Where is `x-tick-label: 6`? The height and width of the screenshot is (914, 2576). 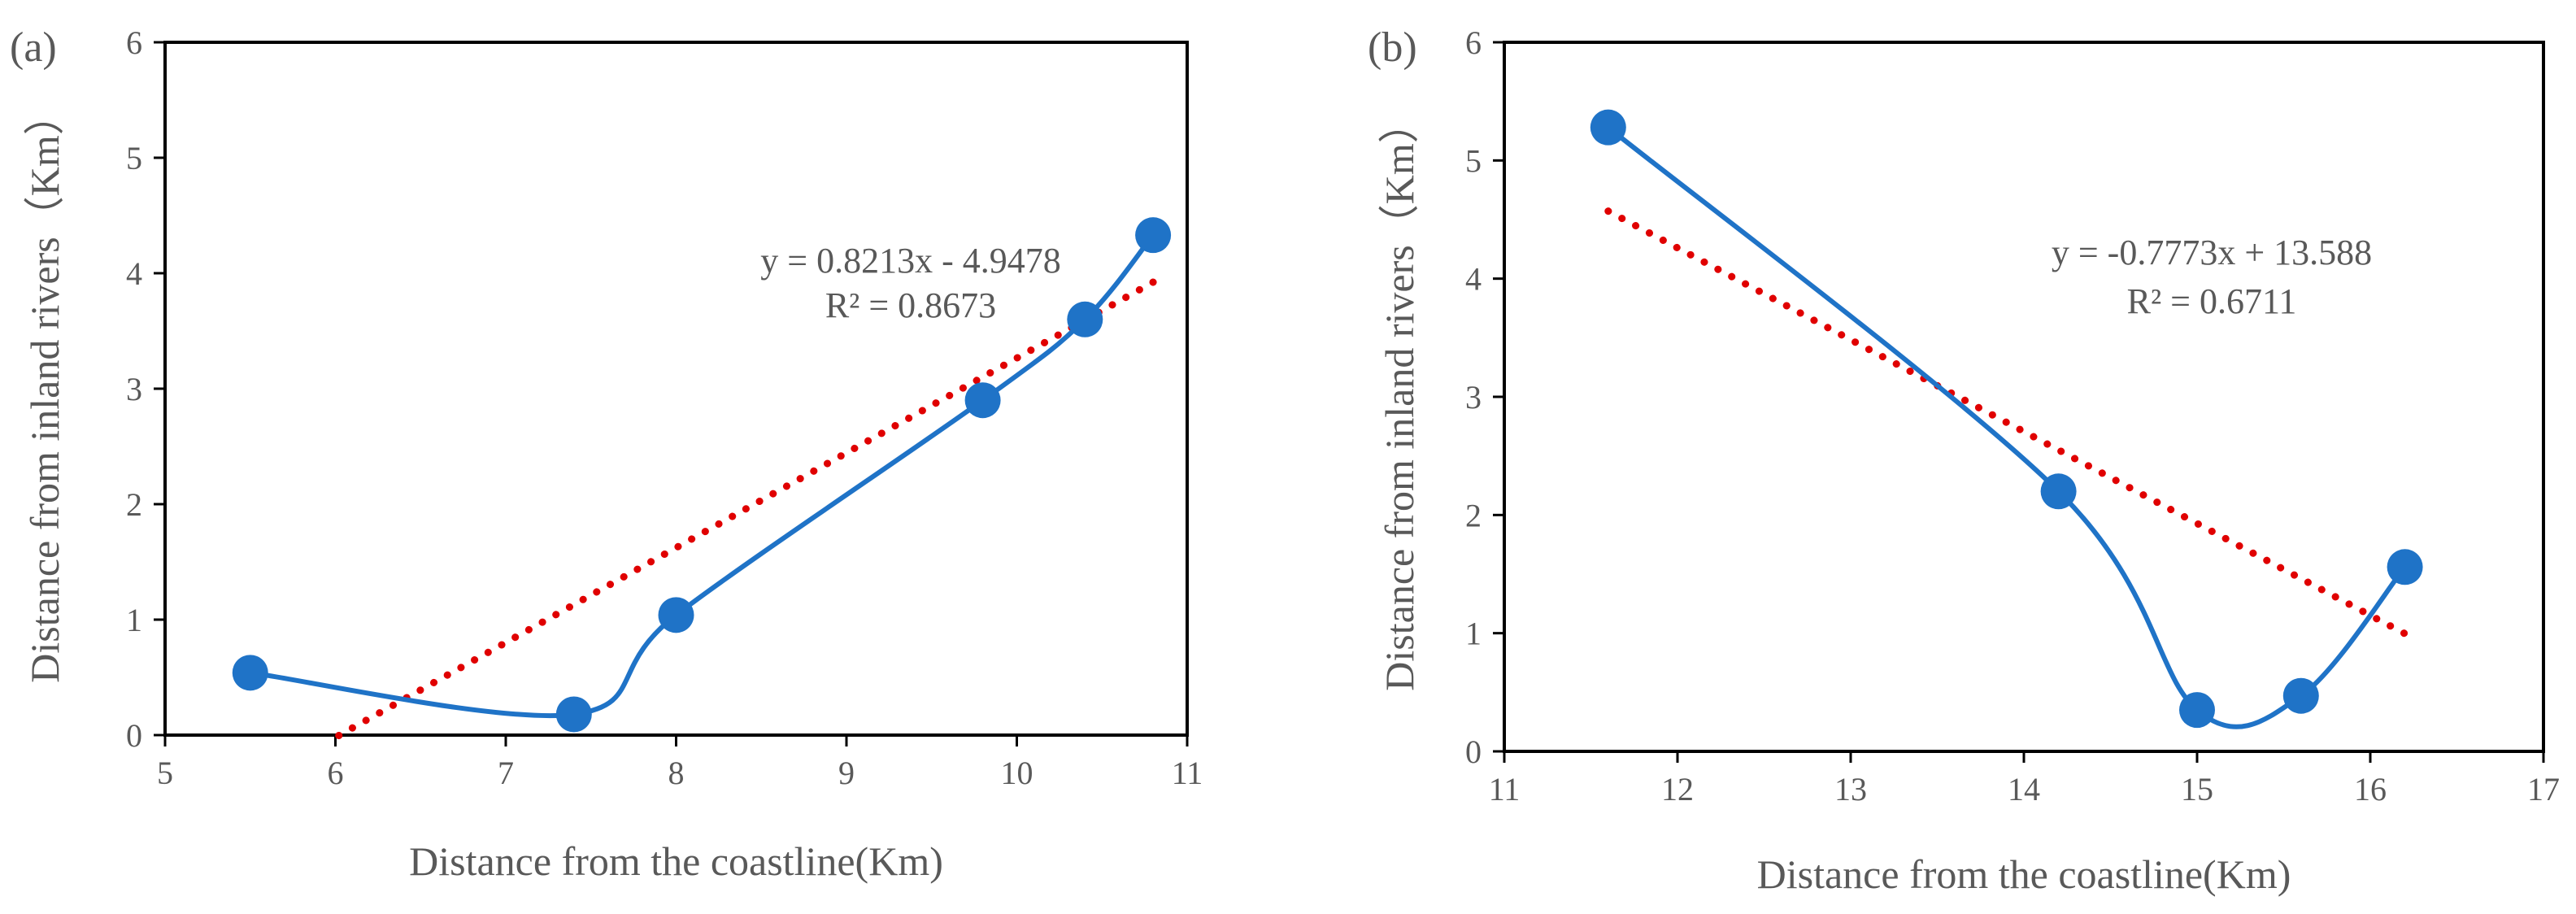 x-tick-label: 6 is located at coordinates (336, 773).